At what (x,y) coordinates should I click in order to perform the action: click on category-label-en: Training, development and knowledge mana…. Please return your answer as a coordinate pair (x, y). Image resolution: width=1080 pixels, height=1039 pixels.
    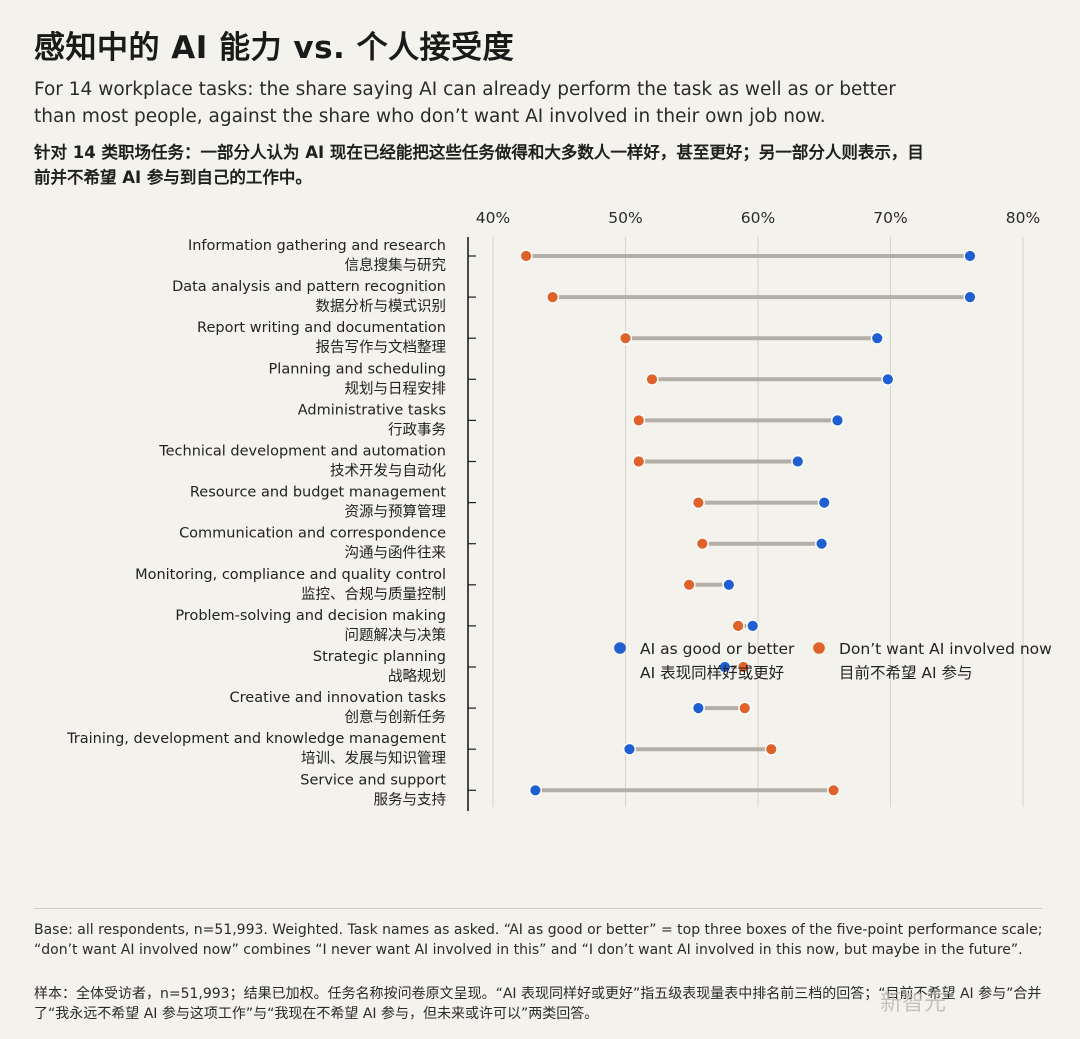
    Looking at the image, I should click on (256, 739).